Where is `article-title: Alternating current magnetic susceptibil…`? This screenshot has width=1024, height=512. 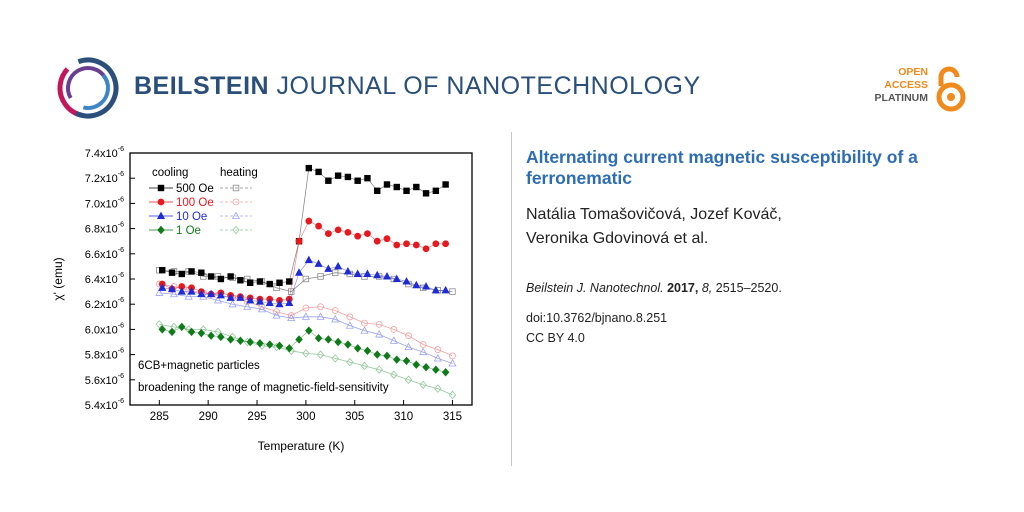 article-title: Alternating current magnetic susceptibil… is located at coordinates (722, 167).